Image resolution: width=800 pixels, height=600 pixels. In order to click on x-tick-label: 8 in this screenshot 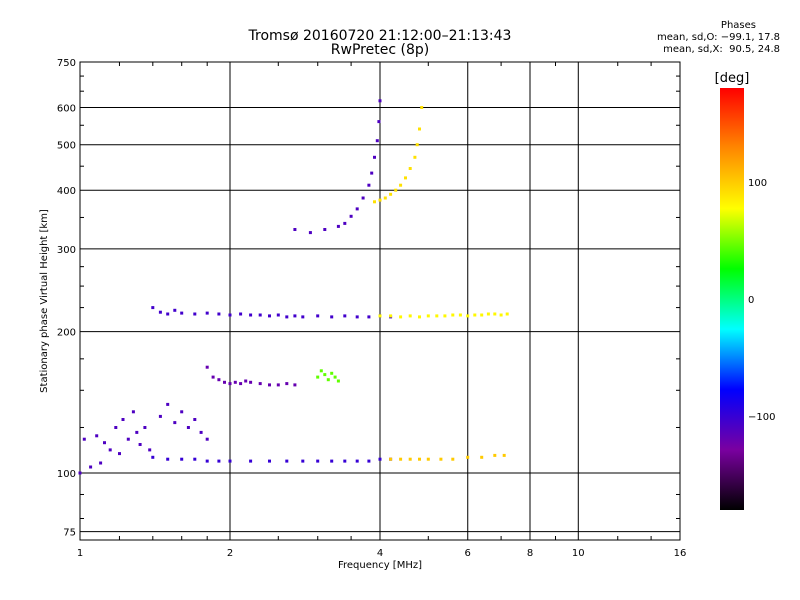, I will do `click(530, 553)`.